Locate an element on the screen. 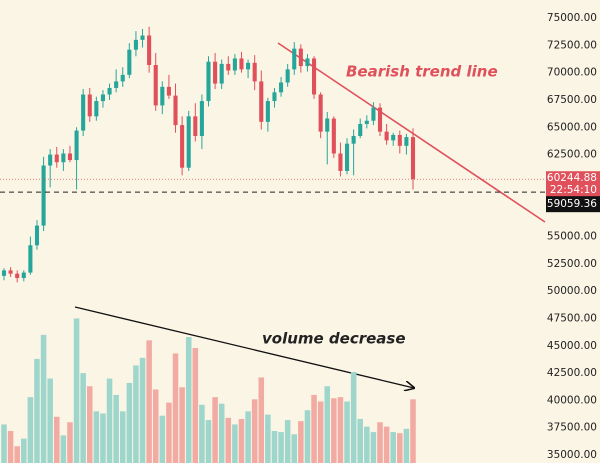  y-tick-label: 52500.00 is located at coordinates (572, 264).